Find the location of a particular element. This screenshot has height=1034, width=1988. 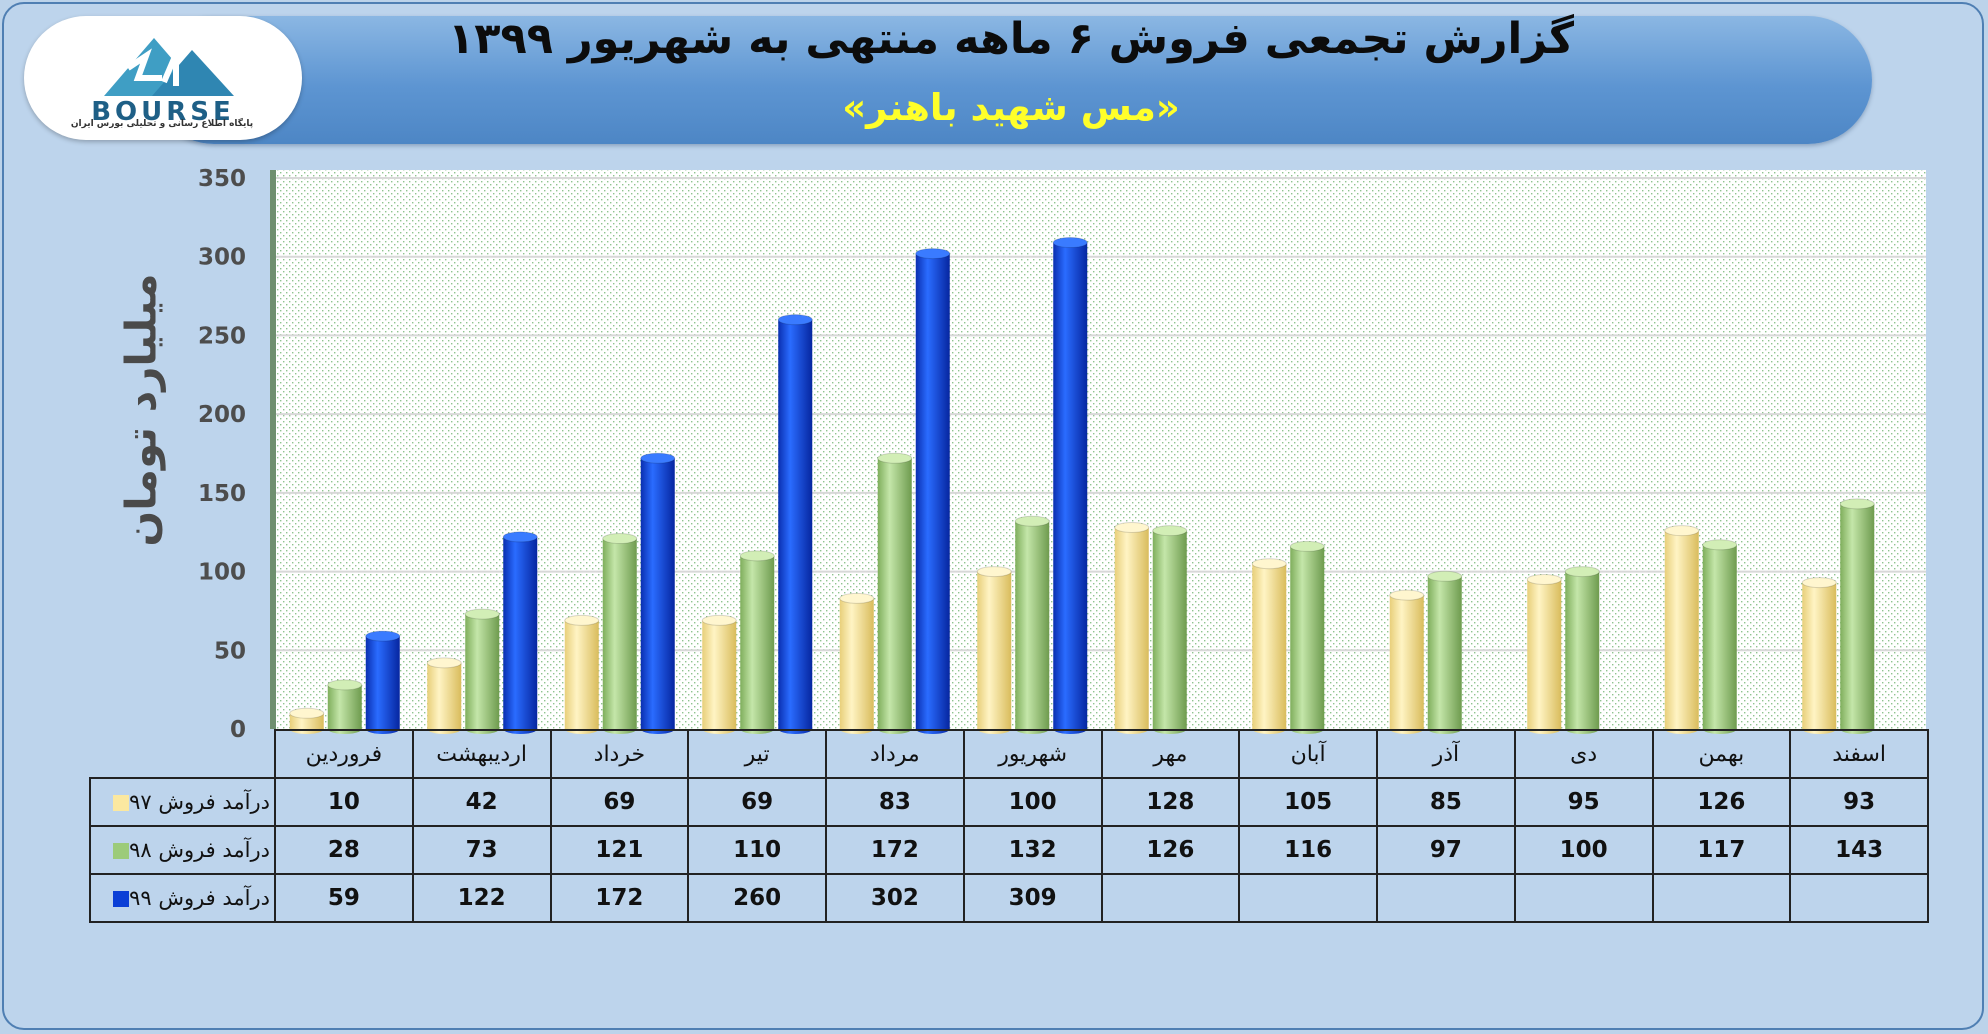

y-tick-label: 250 is located at coordinates (222, 336).